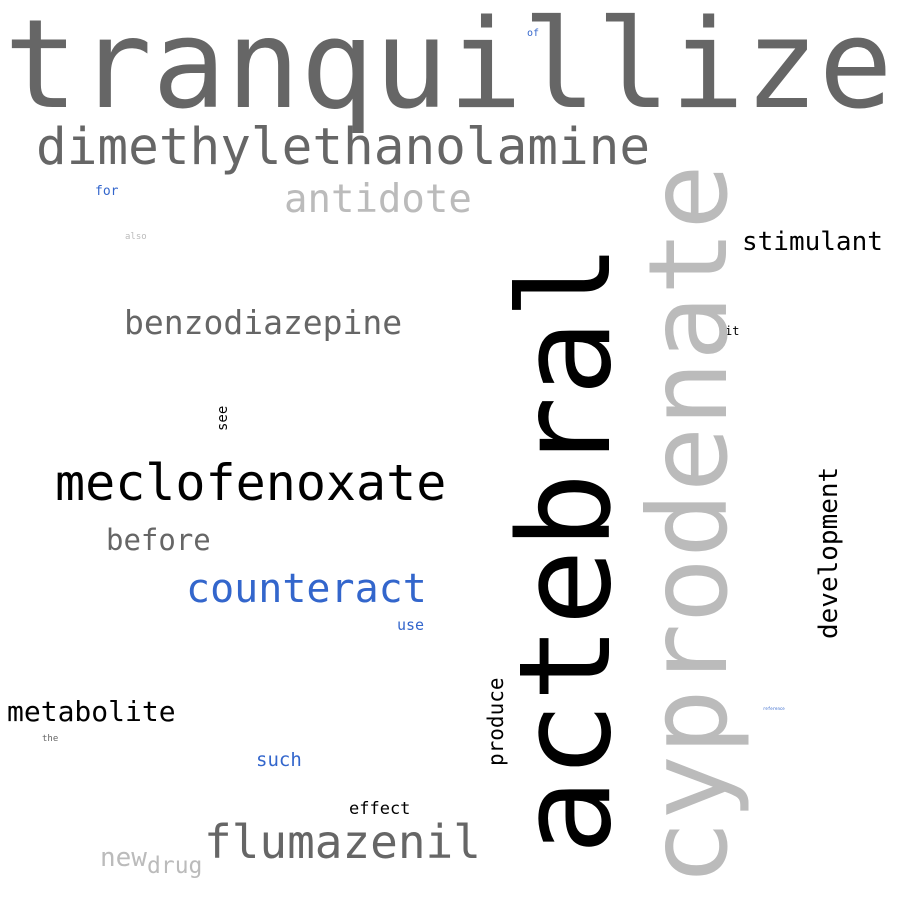 Image resolution: width=900 pixels, height=900 pixels. Describe the element at coordinates (533, 33) in the screenshot. I see `word-of: of` at that location.